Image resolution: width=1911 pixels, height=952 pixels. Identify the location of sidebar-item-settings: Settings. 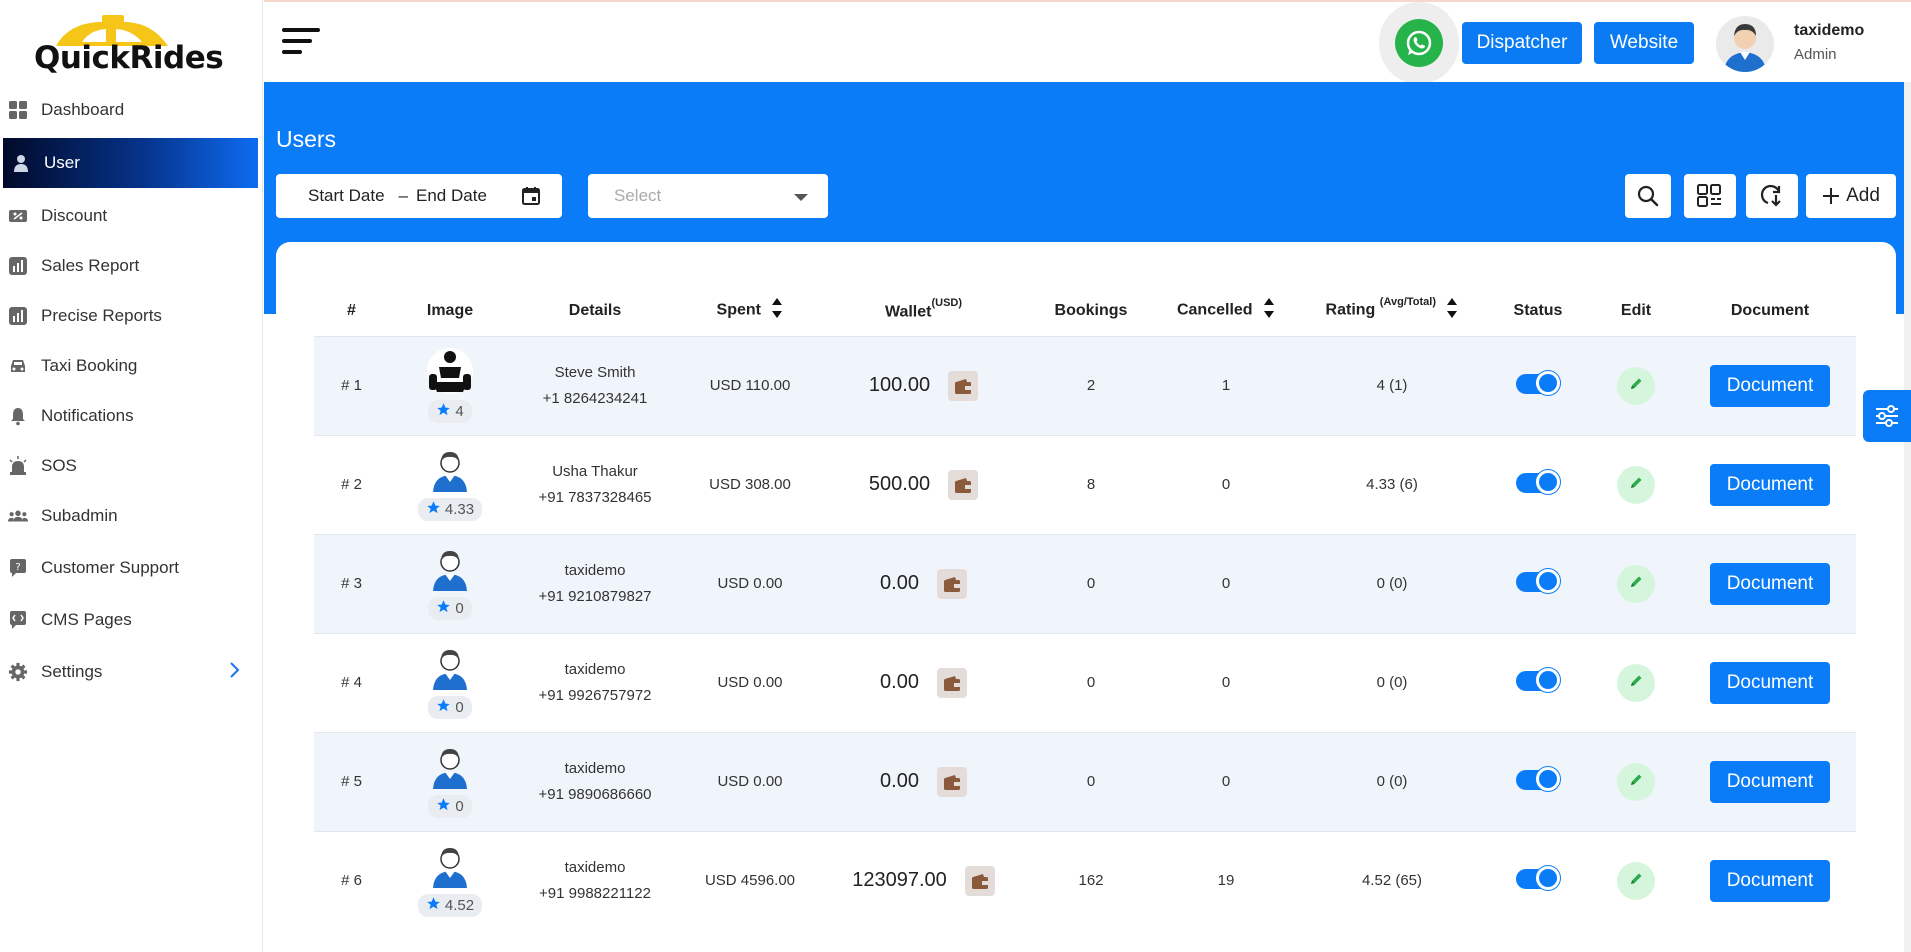
(131, 672).